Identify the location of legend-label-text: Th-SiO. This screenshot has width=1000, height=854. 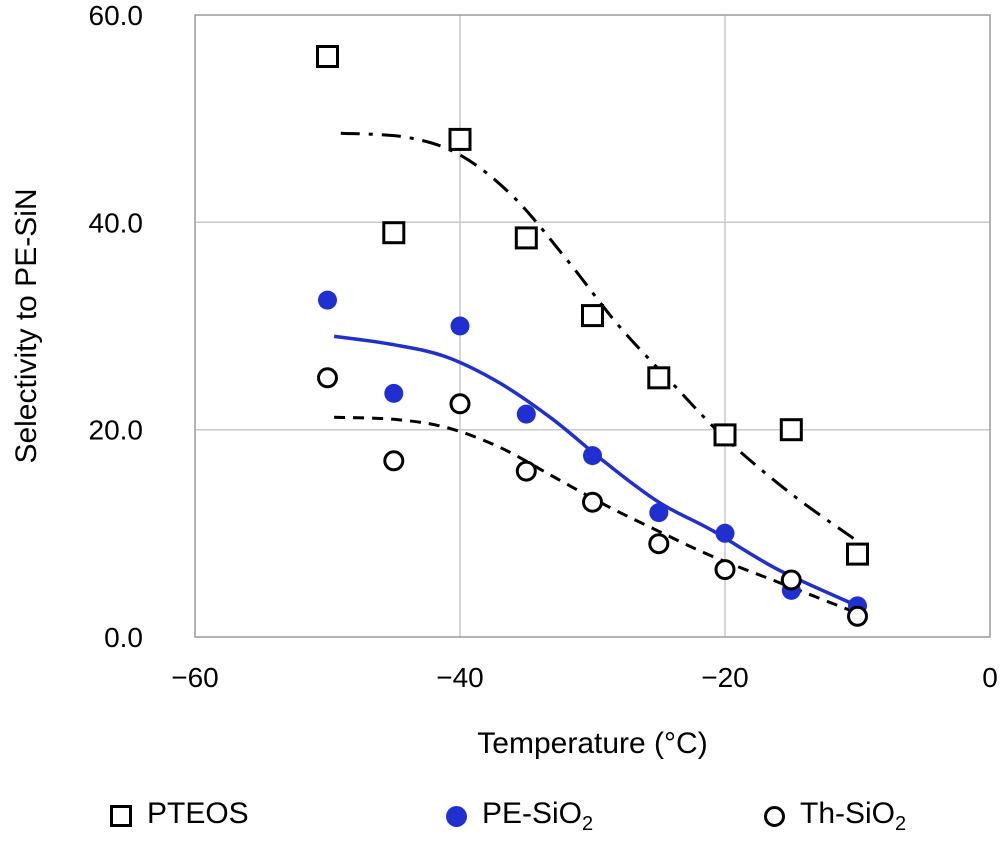
(848, 813).